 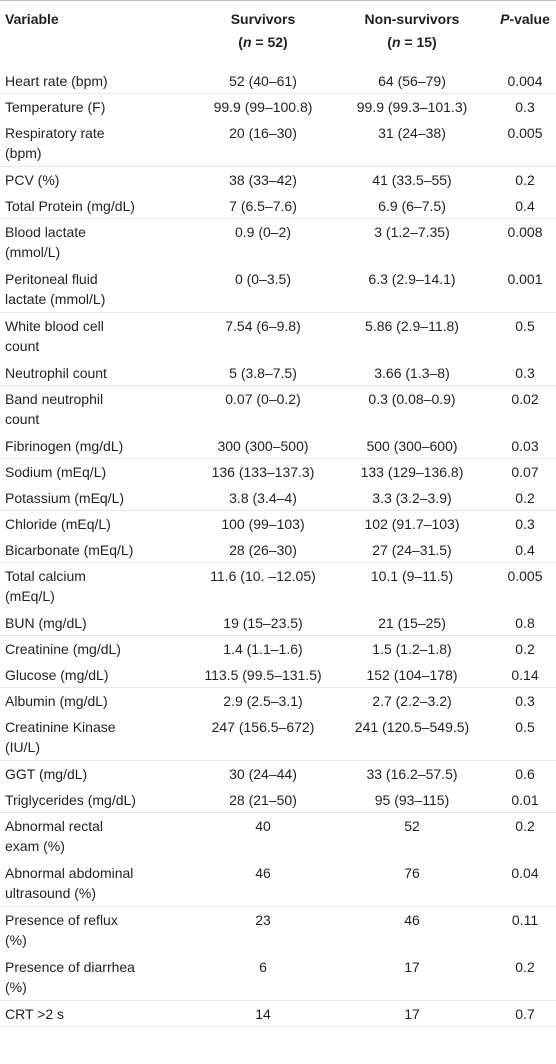 I want to click on table-row: Abnormal abdominal ultrasound (%) 46 76 0.04, so click(x=278, y=883).